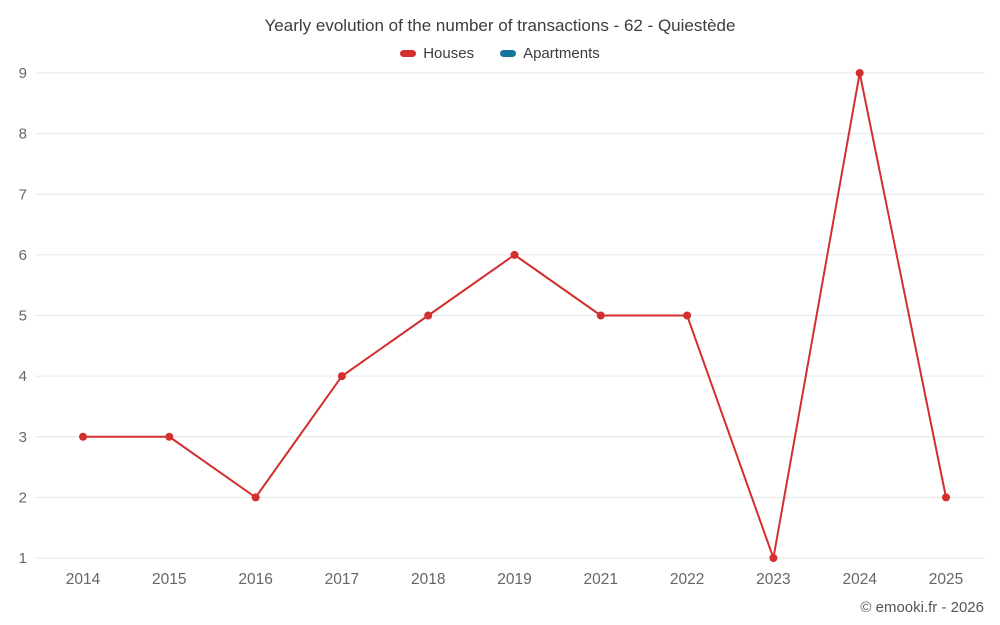 This screenshot has height=625, width=1000. I want to click on svg-text: 6, so click(23, 255).